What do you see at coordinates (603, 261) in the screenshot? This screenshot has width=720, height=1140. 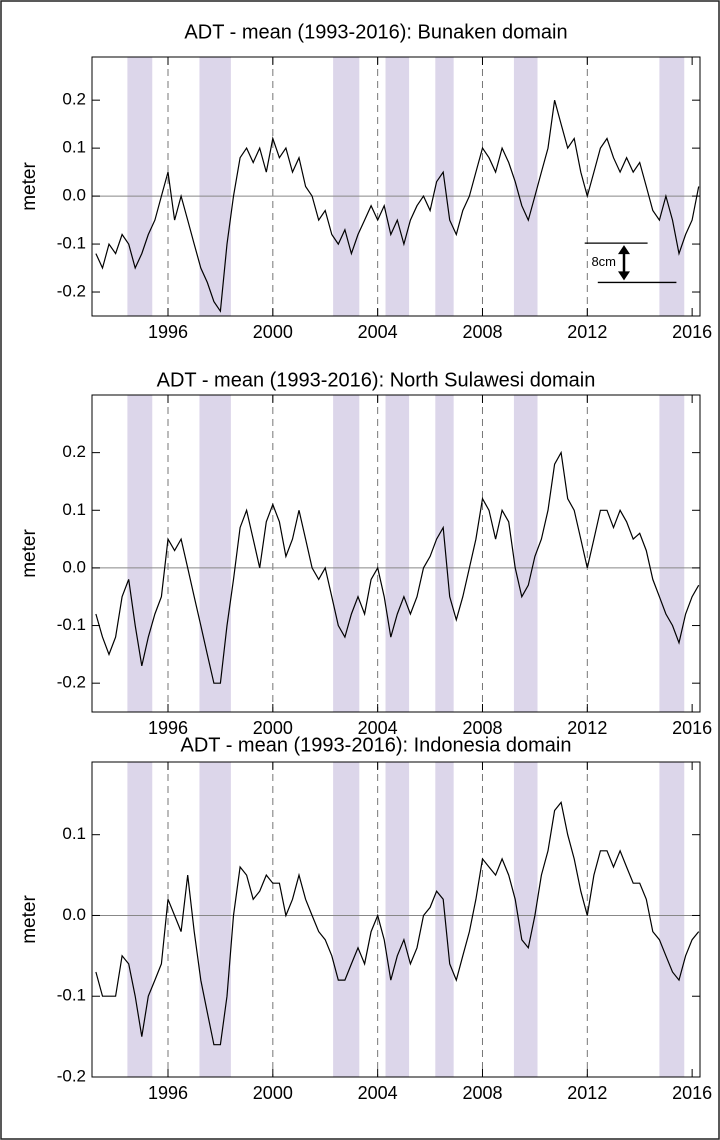 I see `annotation-label: 8cm` at bounding box center [603, 261].